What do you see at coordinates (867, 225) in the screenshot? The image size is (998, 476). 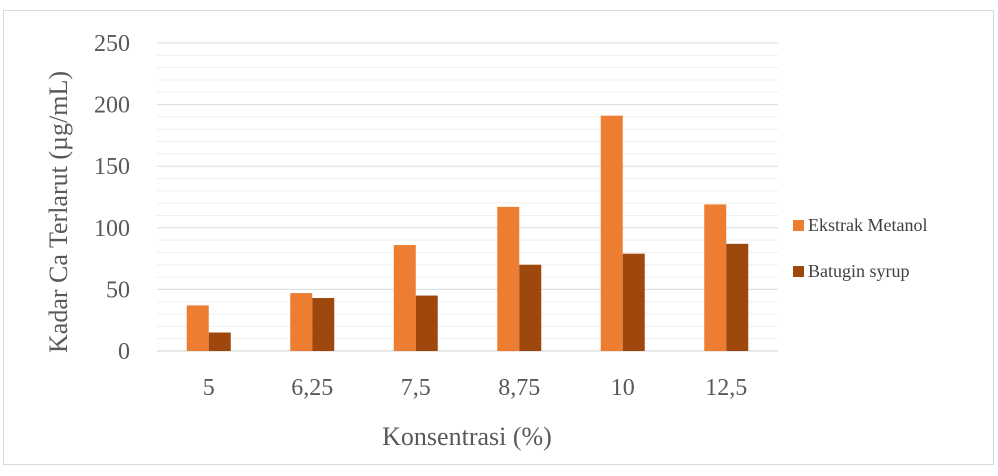 I see `legend-label-ekstrak-metanol: Ekstrak Metanol` at bounding box center [867, 225].